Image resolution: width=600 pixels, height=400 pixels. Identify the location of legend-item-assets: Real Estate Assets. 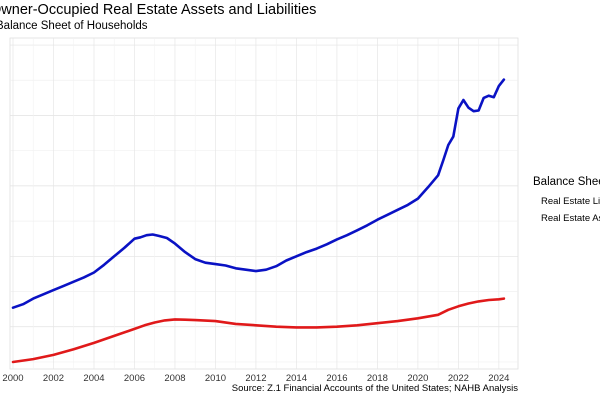
(566, 218).